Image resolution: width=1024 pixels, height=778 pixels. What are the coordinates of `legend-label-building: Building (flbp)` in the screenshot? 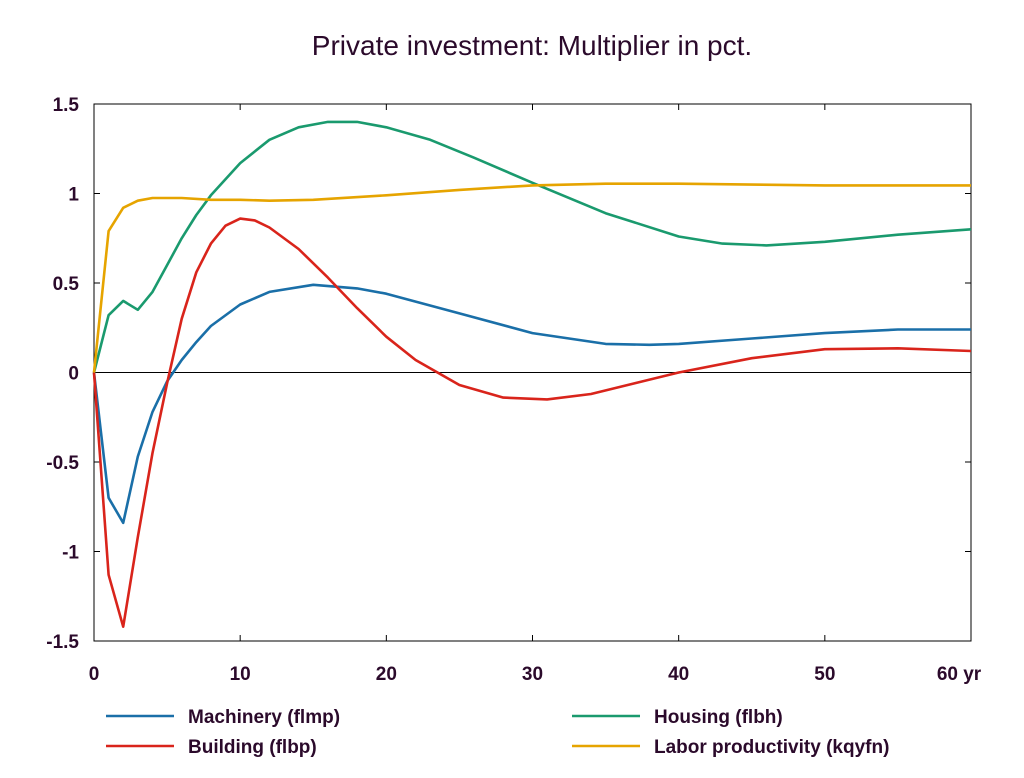 It's located at (252, 747).